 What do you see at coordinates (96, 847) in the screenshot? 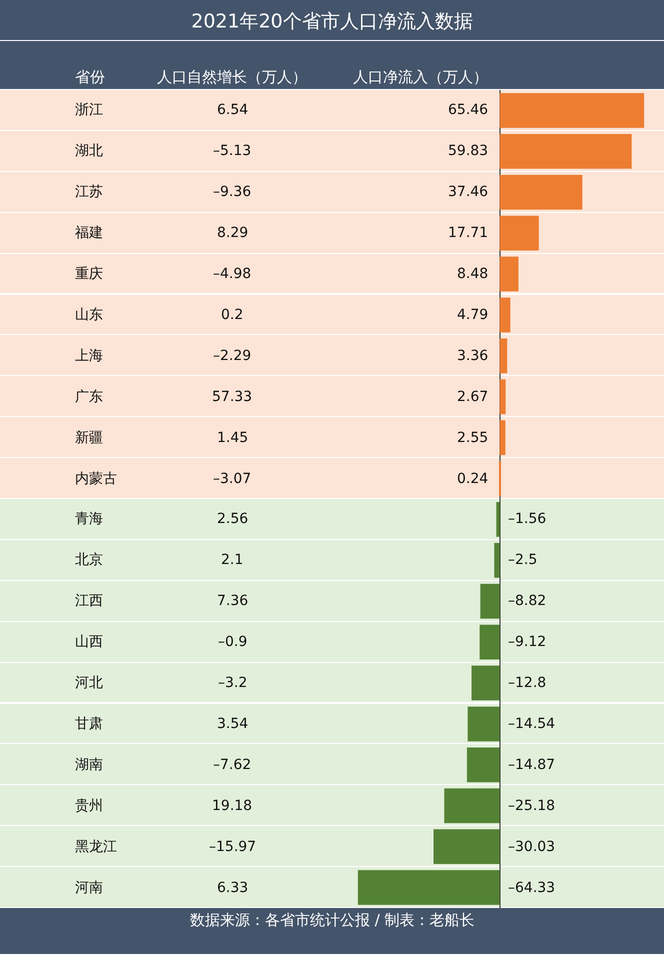
I see `y-tick-label: 黑龙江` at bounding box center [96, 847].